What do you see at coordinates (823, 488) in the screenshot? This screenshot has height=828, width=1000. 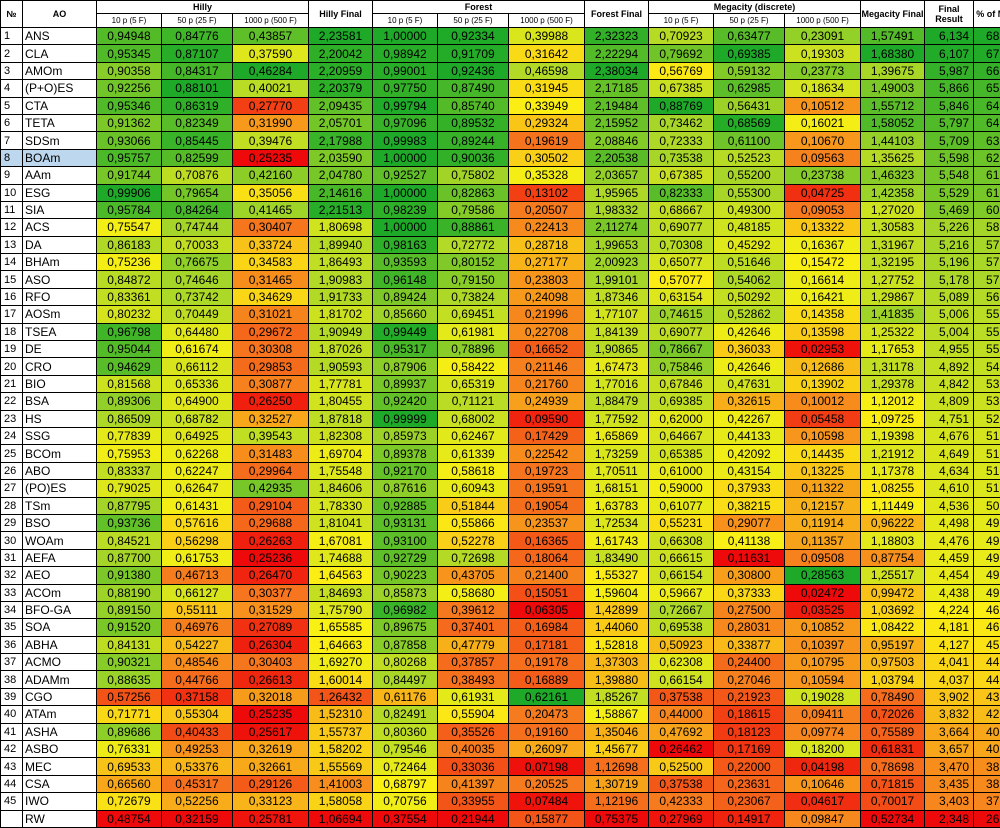 I see `megacity-1000p-cell: 0,11322` at bounding box center [823, 488].